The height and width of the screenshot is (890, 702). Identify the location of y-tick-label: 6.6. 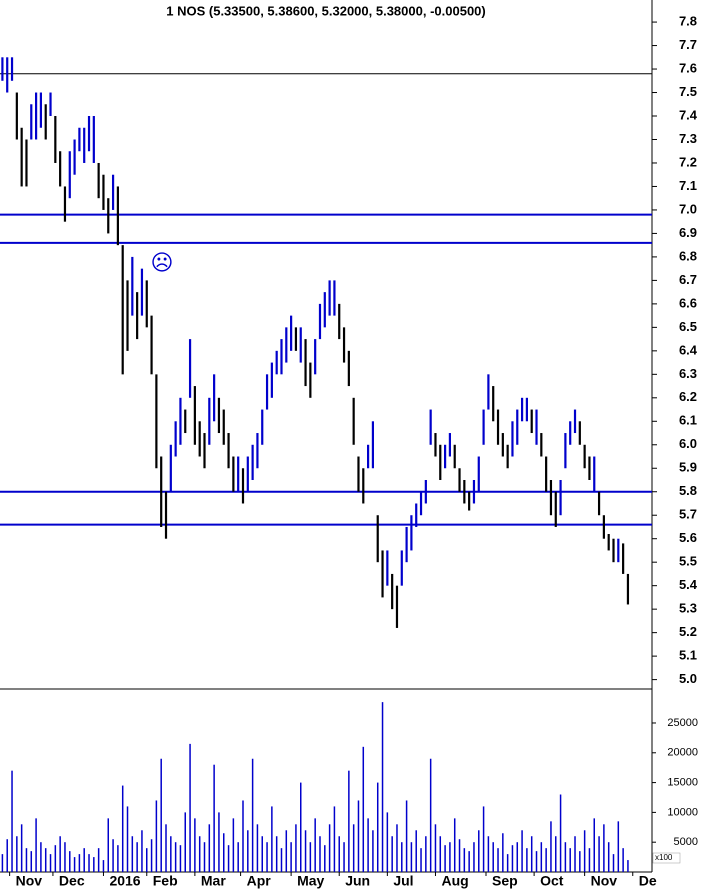
(688, 302).